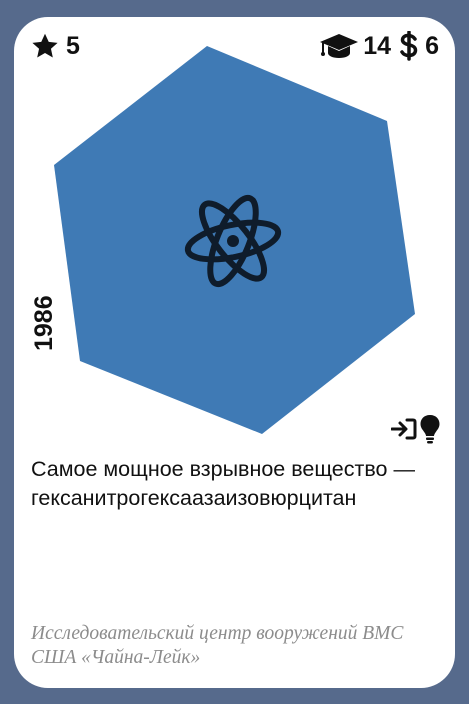  I want to click on stars-stat: 5, so click(55, 46).